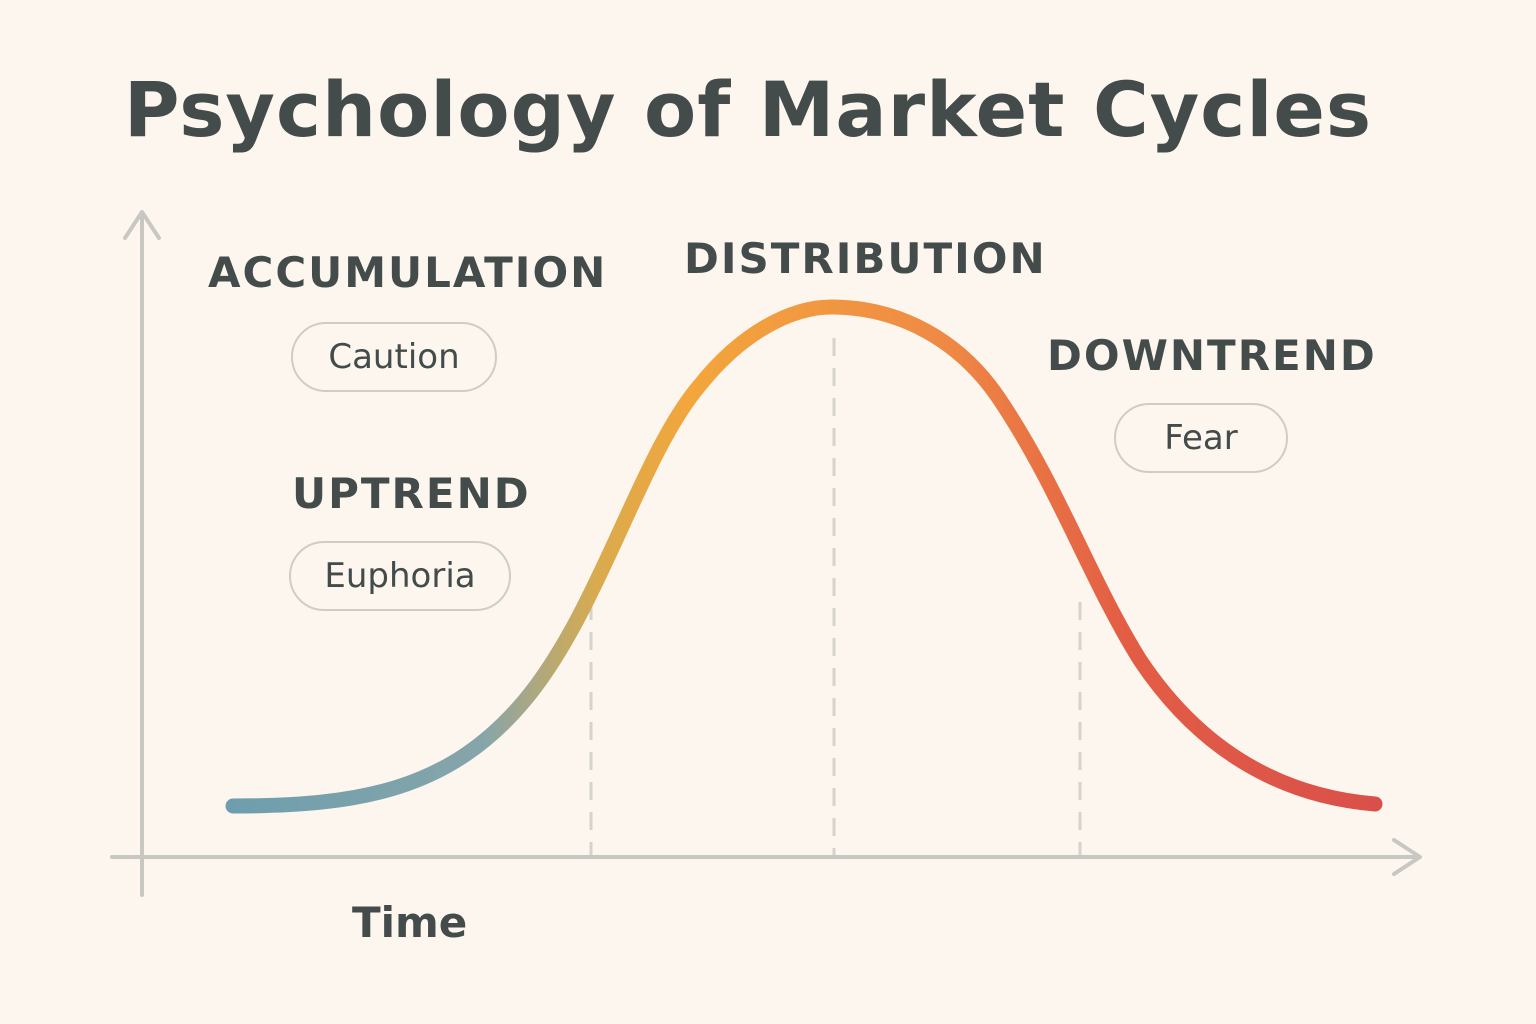 The height and width of the screenshot is (1024, 1536). I want to click on y-axis-arrowhead, so click(142, 225).